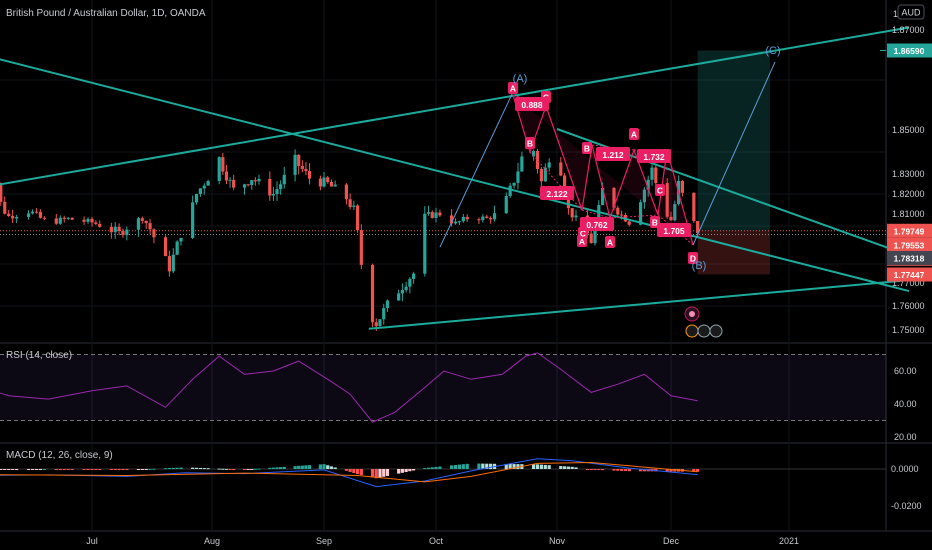 Image resolution: width=932 pixels, height=550 pixels. I want to click on price-tag-label: 1.77447, so click(909, 275).